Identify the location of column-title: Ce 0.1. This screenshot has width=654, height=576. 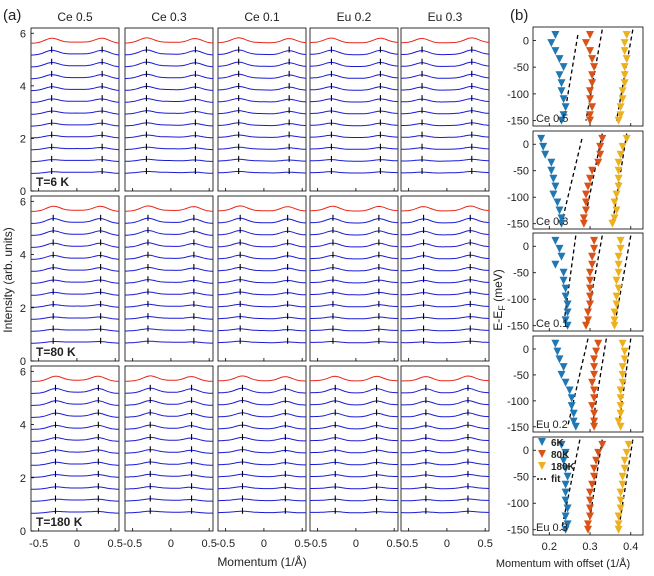
(262, 17).